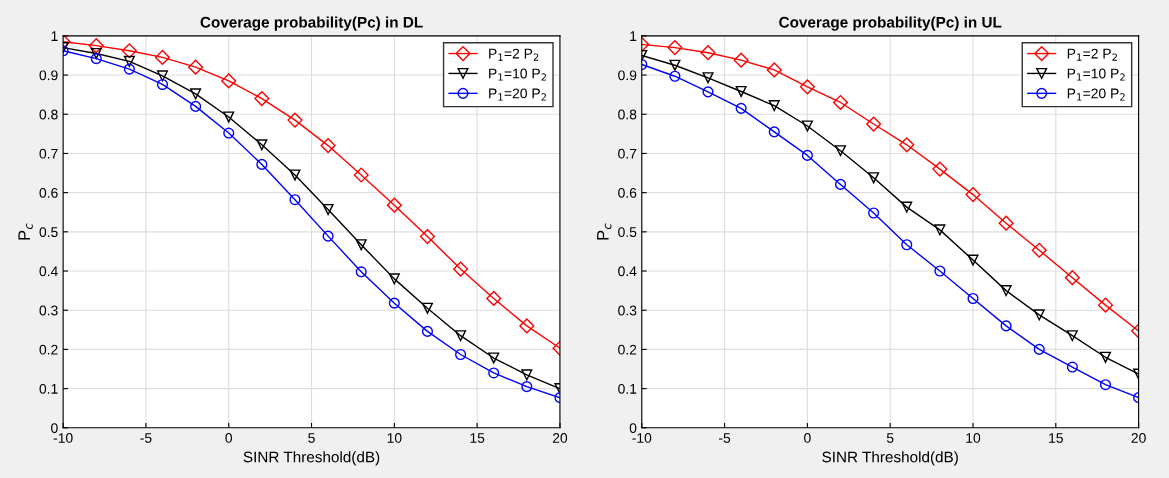  I want to click on x-tick-label: 5, so click(890, 438).